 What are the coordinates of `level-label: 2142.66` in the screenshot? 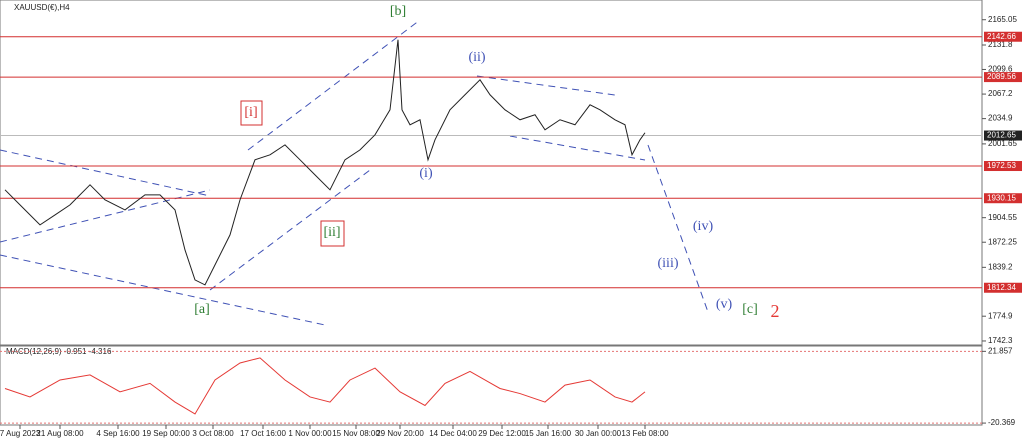 It's located at (1001, 36).